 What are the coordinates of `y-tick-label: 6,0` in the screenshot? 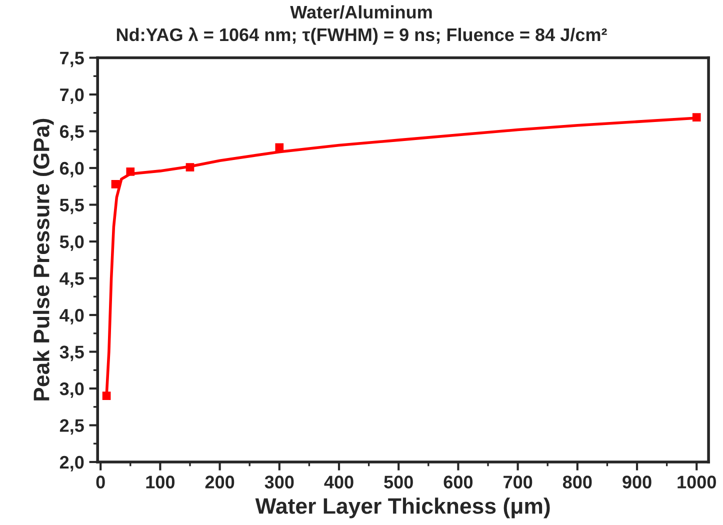 It's located at (72, 170).